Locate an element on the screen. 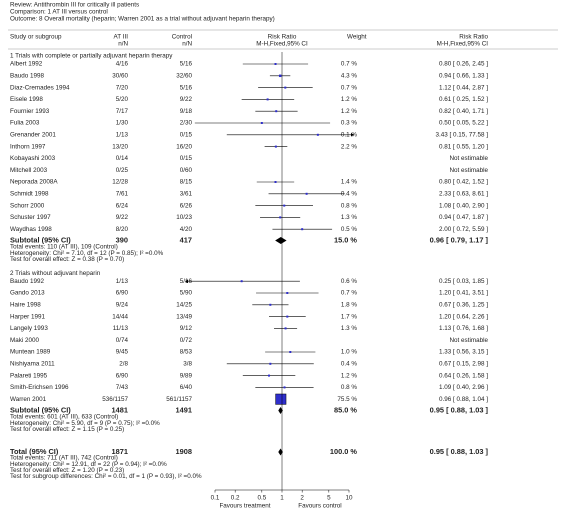 The height and width of the screenshot is (511, 566). control-cell: 561/1157 is located at coordinates (179, 399).